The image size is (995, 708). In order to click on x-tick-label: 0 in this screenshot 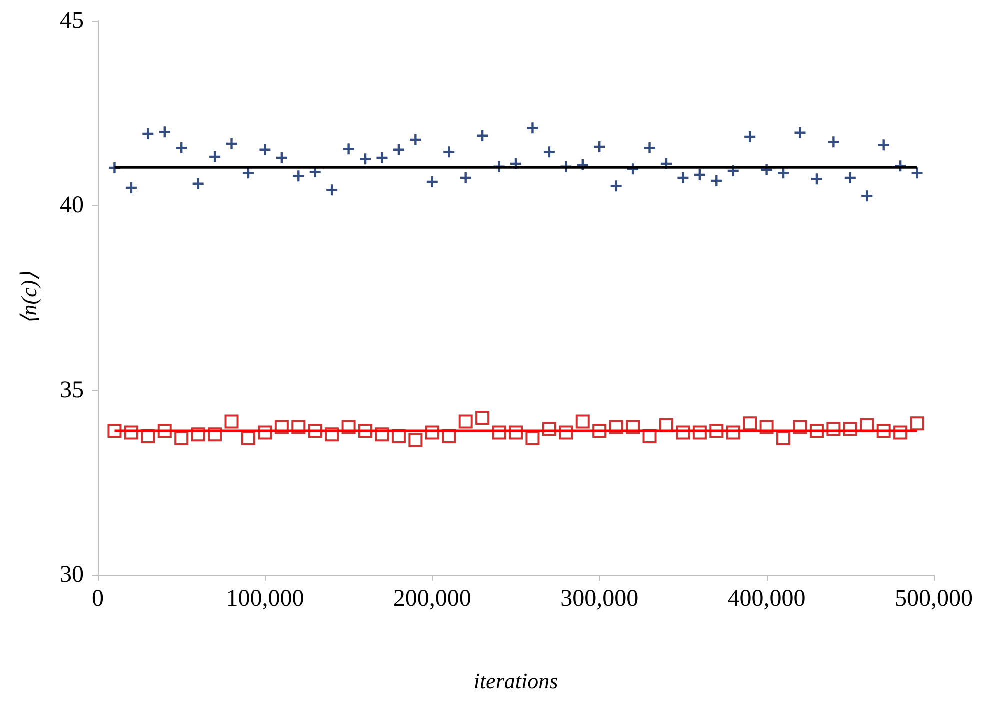, I will do `click(98, 599)`.